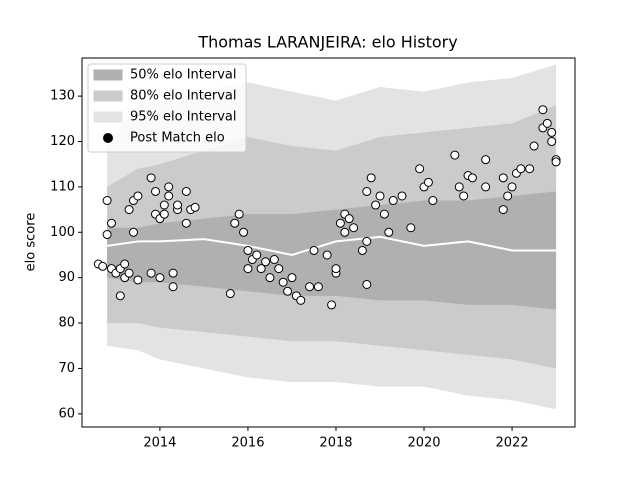  I want to click on legend-label: 95% elo Interval, so click(183, 117).